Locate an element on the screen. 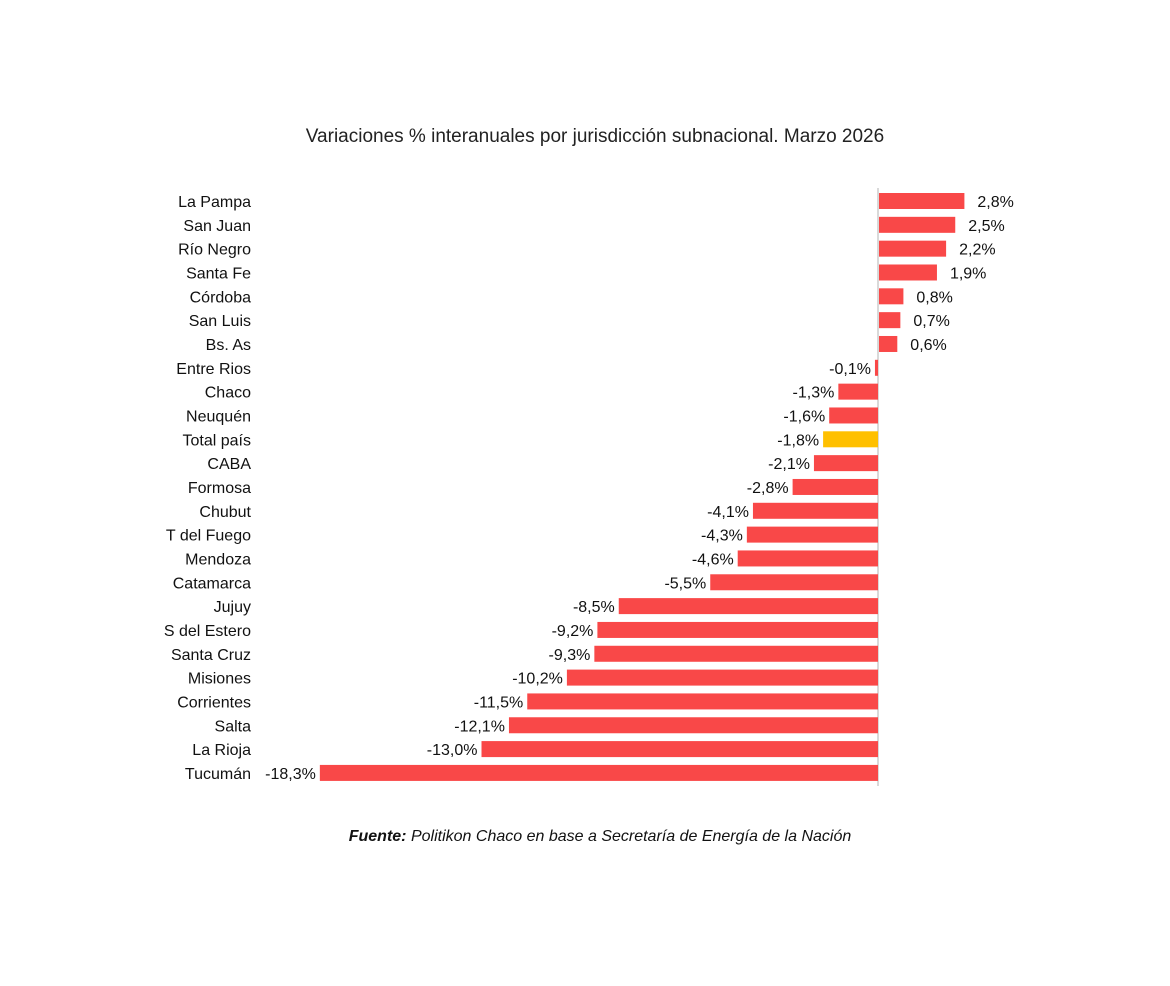 This screenshot has height=986, width=1170. value-label: -12,1% is located at coordinates (479, 726).